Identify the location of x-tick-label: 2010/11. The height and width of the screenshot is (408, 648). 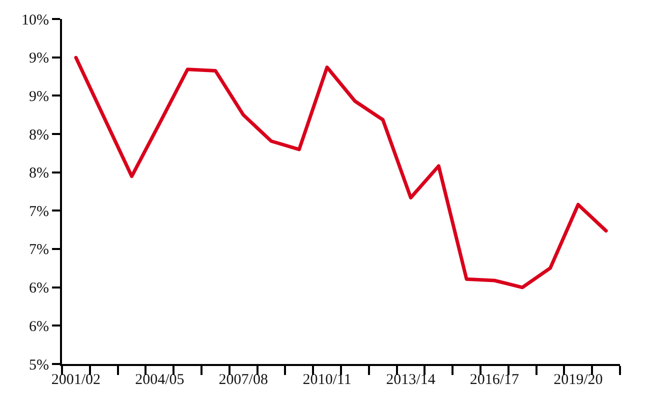
(327, 380).